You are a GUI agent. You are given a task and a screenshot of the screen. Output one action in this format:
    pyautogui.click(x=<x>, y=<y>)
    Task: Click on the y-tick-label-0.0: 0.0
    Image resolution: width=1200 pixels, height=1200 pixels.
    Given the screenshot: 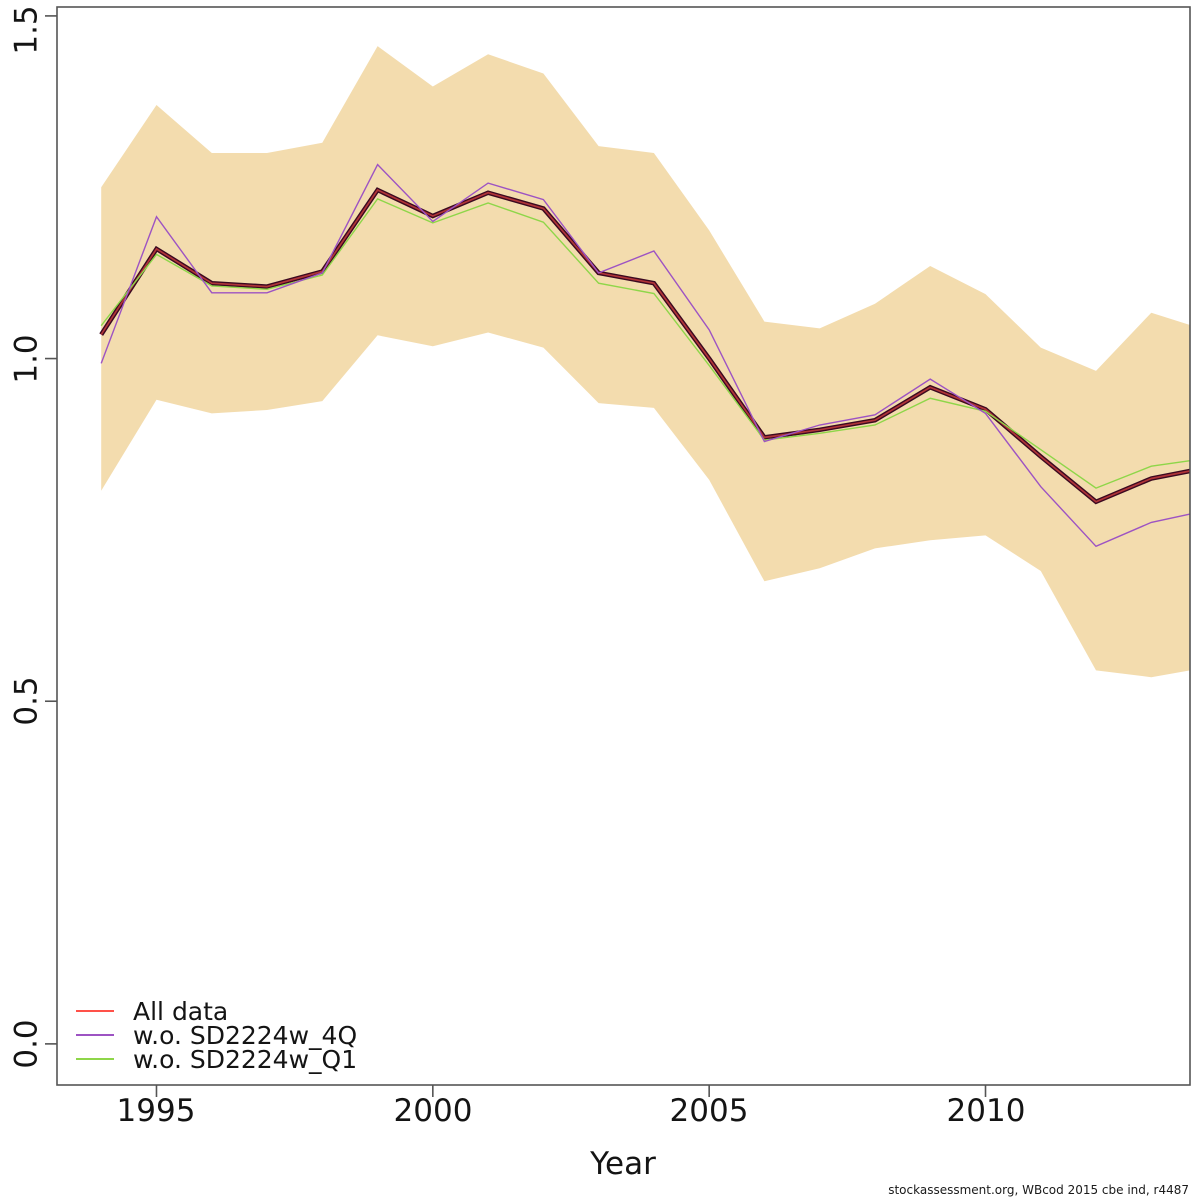 What is the action you would take?
    pyautogui.click(x=26, y=1044)
    